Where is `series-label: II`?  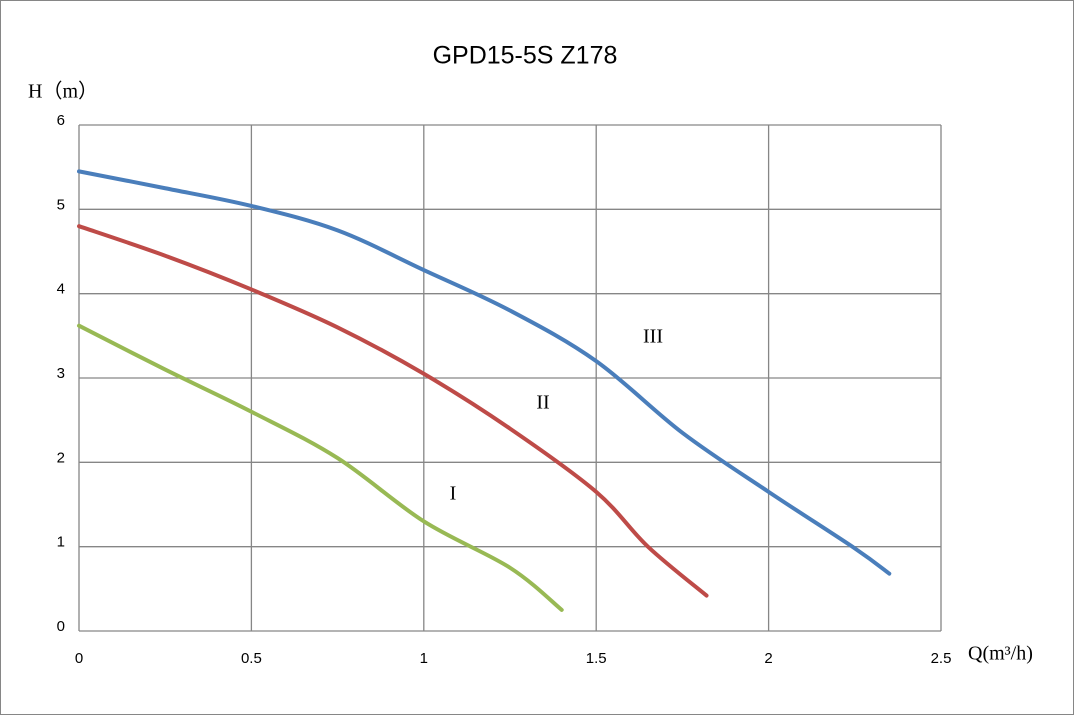 series-label: II is located at coordinates (542, 403).